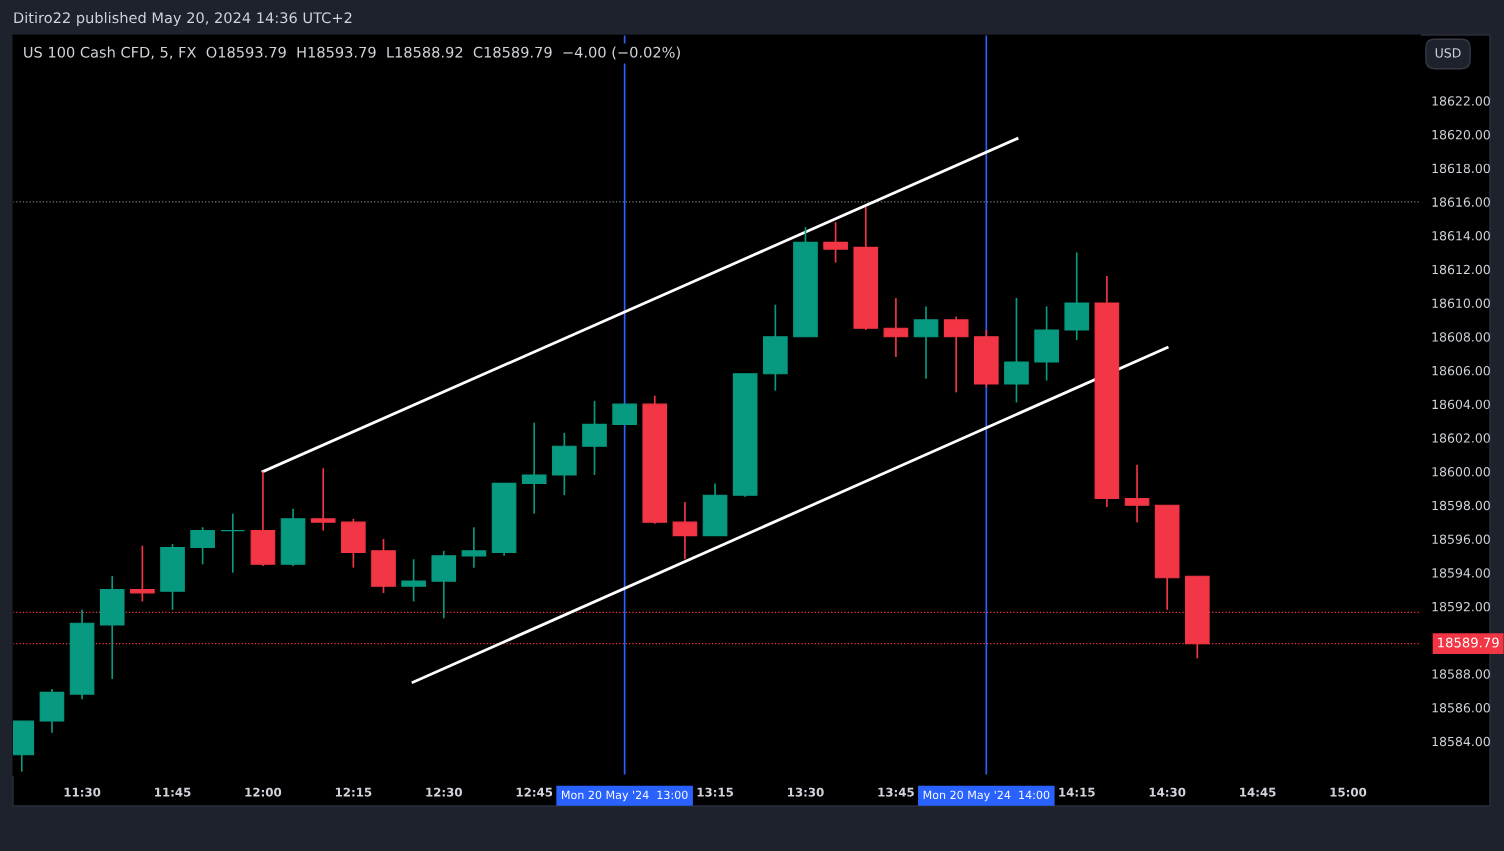  What do you see at coordinates (534, 792) in the screenshot?
I see `x-tick-label: 12:45` at bounding box center [534, 792].